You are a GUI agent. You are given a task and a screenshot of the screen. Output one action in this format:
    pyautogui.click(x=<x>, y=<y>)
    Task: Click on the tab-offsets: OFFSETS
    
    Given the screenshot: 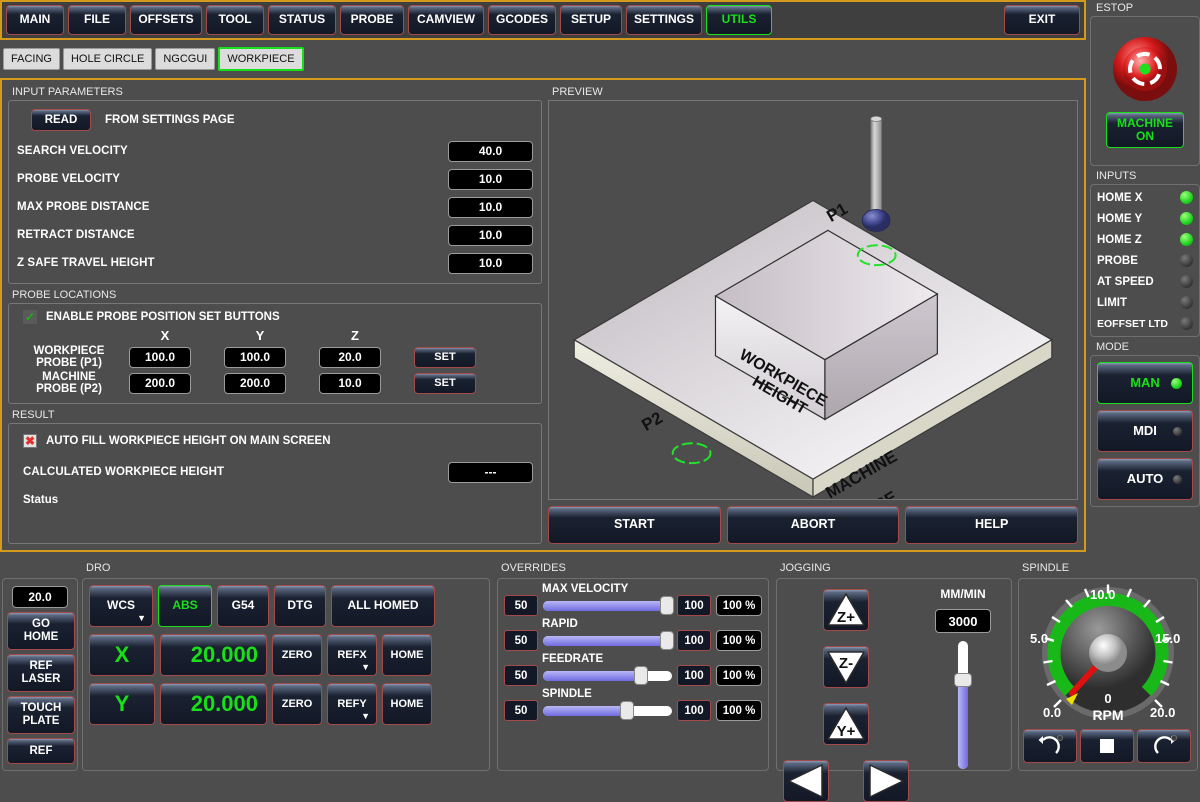 What is the action you would take?
    pyautogui.click(x=166, y=20)
    